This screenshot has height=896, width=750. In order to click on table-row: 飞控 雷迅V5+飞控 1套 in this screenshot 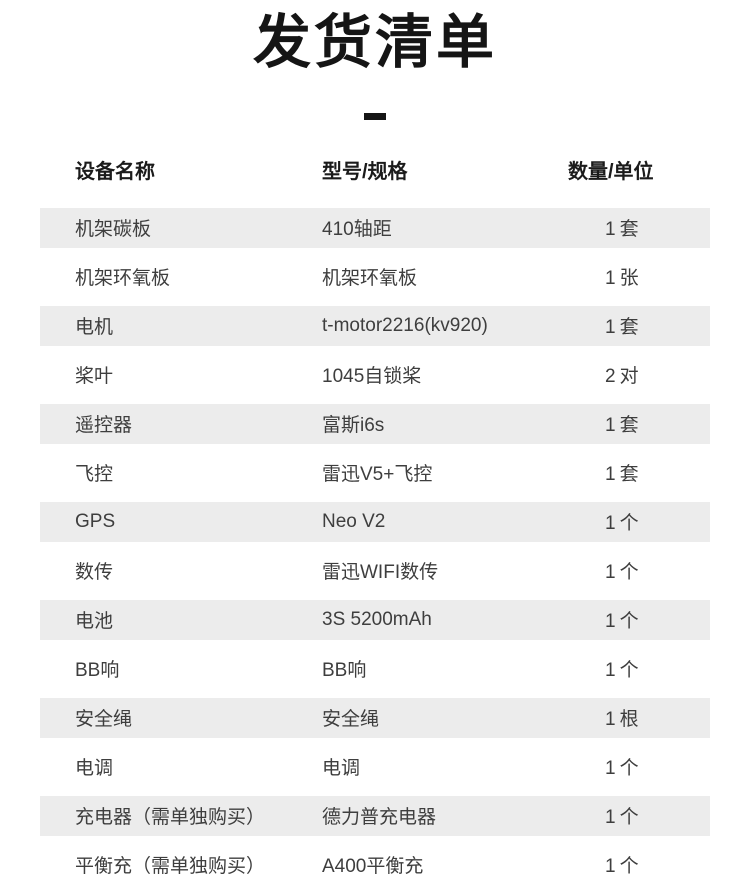, I will do `click(375, 472)`.